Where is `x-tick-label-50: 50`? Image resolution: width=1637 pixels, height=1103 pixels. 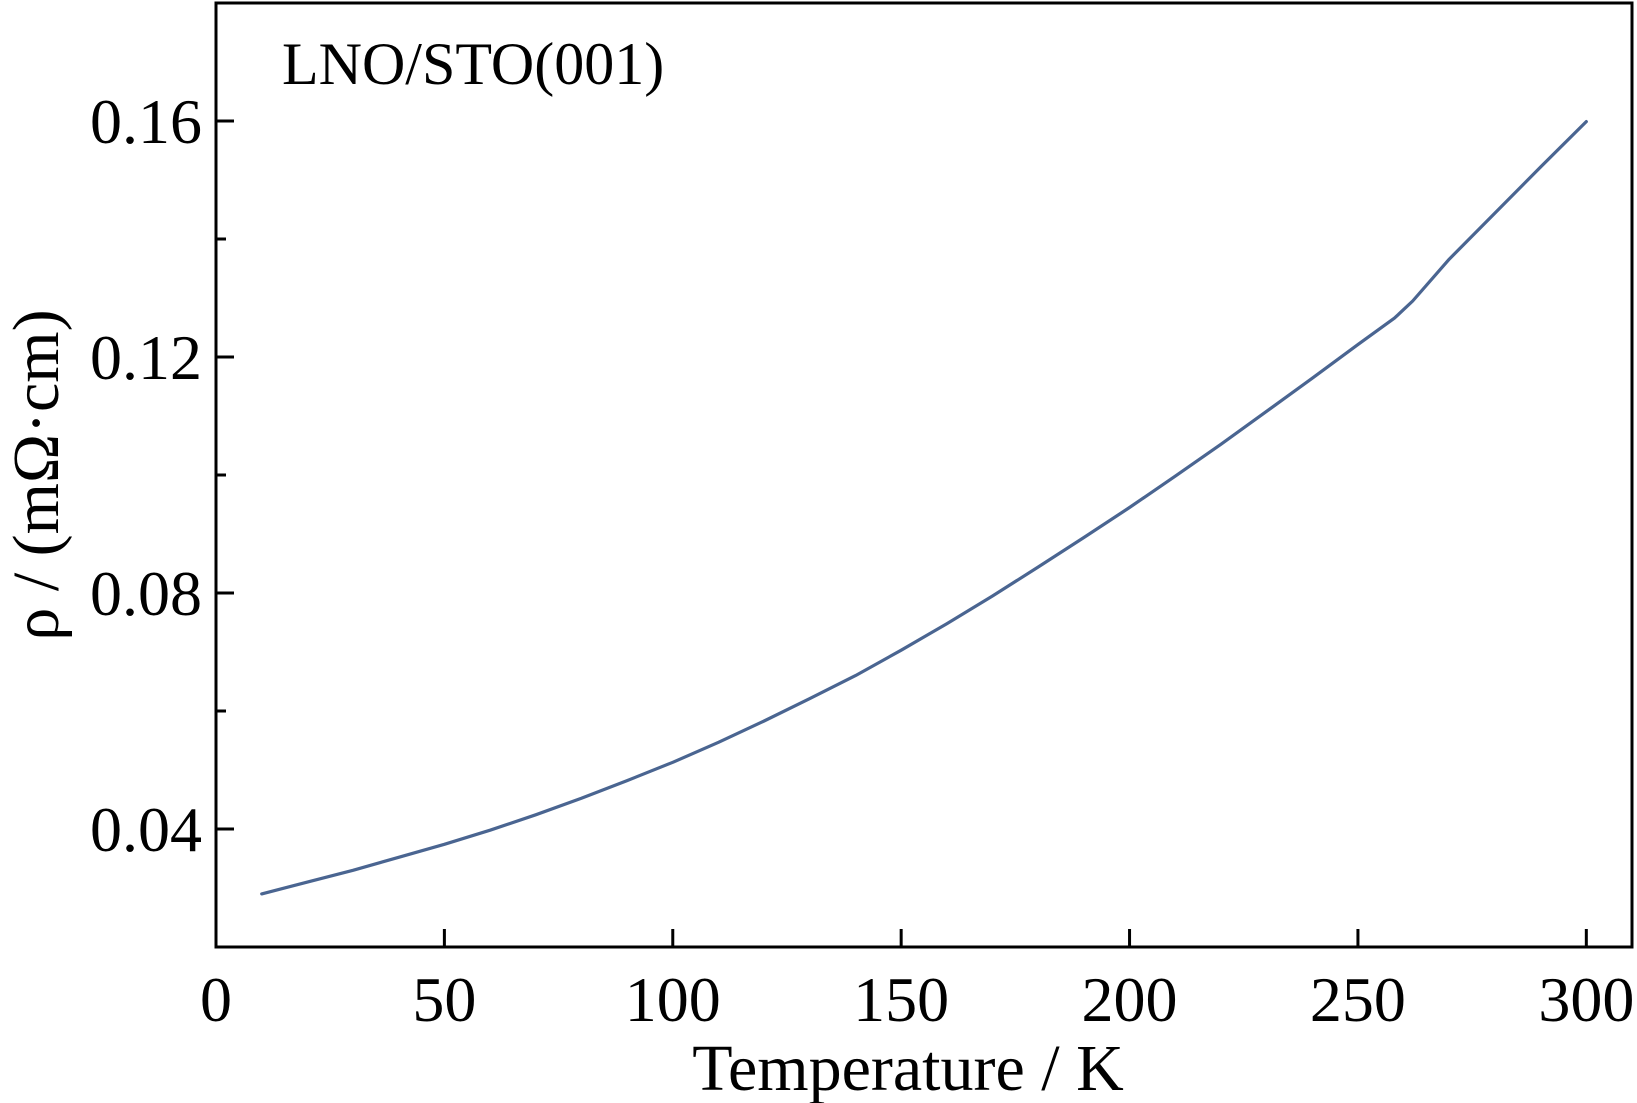 x-tick-label-50: 50 is located at coordinates (444, 999).